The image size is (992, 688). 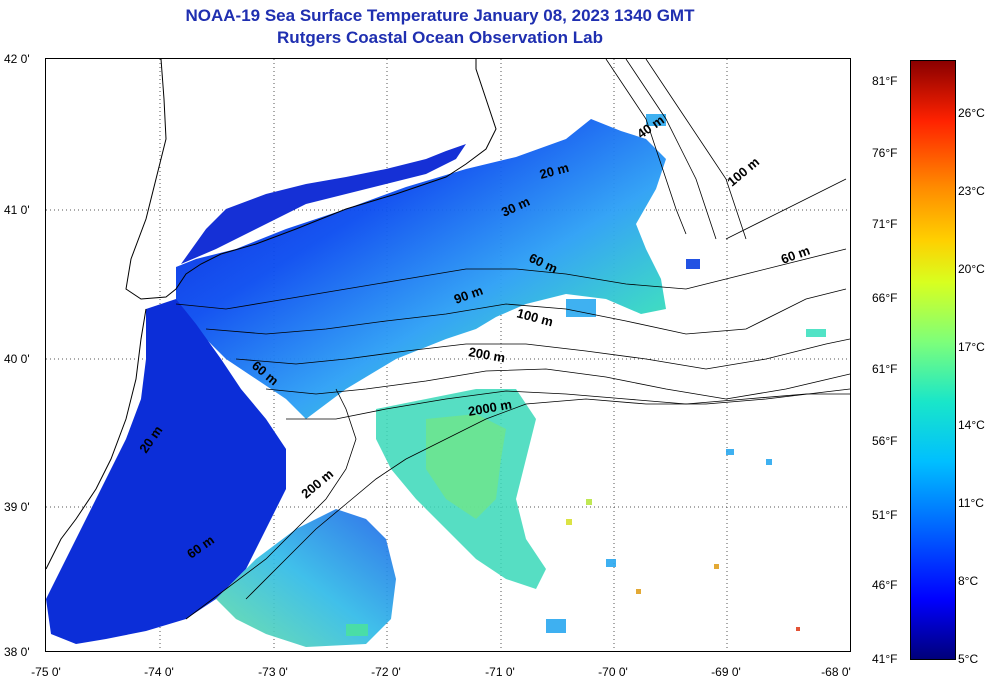 I want to click on lat-tick-40: 40 0', so click(x=17, y=359).